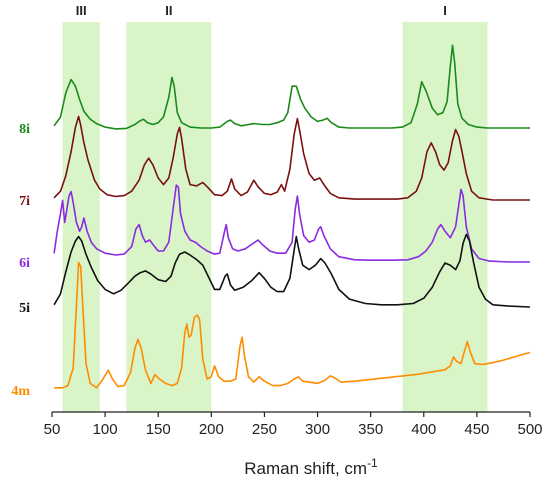 Image resolution: width=550 pixels, height=485 pixels. What do you see at coordinates (20, 391) in the screenshot?
I see `series-4m-label: 4m` at bounding box center [20, 391].